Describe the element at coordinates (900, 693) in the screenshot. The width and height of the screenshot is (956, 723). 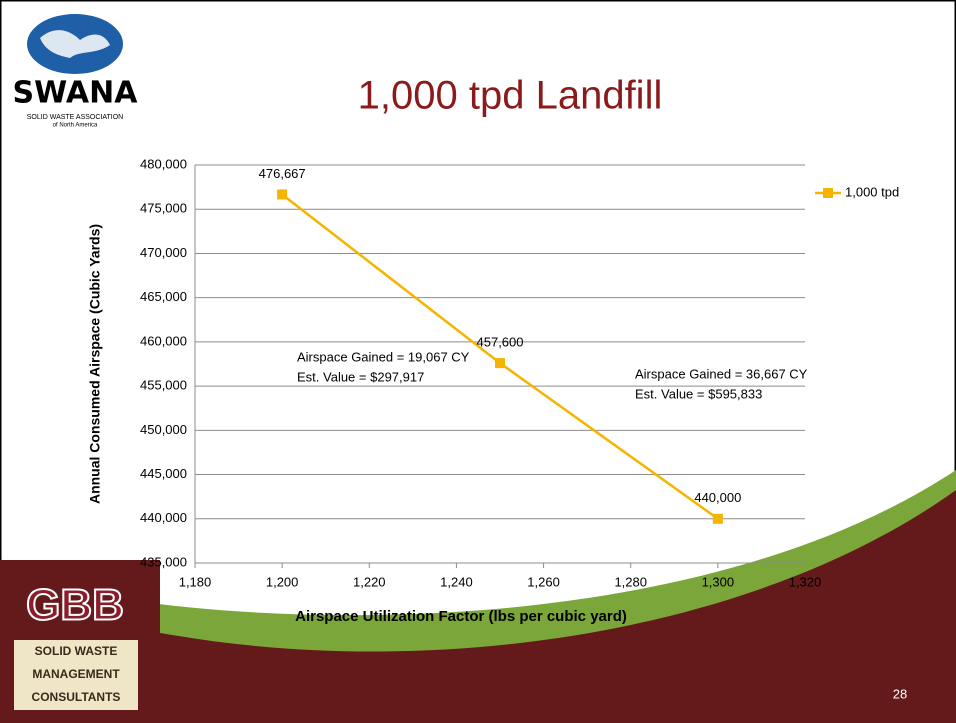
I see `page-number: 28` at that location.